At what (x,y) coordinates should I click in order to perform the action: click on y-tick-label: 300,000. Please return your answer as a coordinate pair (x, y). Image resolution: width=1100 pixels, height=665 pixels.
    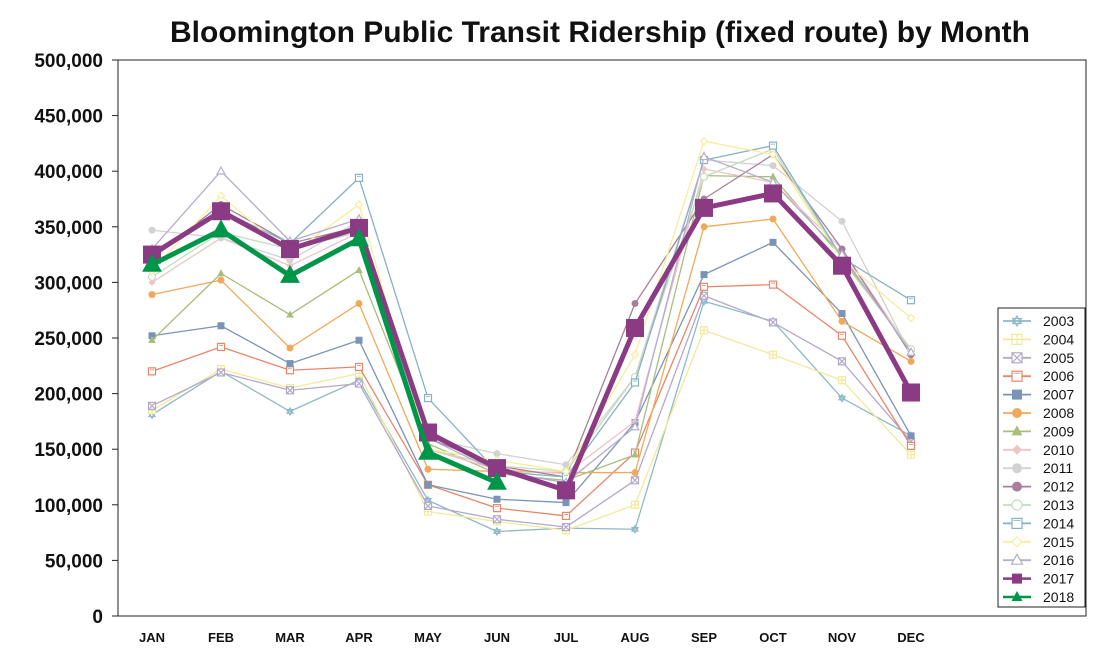
    Looking at the image, I should click on (68, 283).